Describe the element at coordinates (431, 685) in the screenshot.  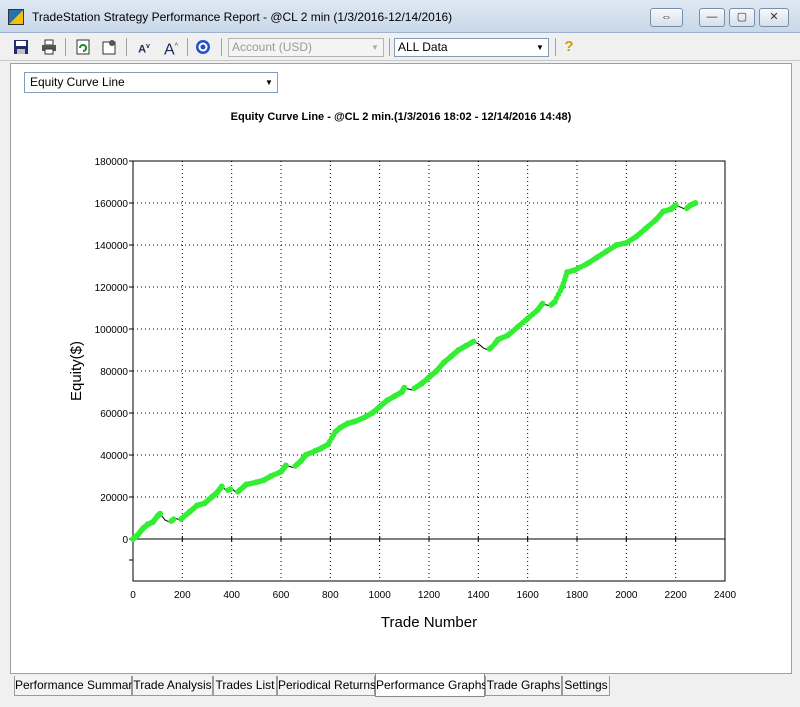
I see `tab-performance-graphs: Performance Graphs` at that location.